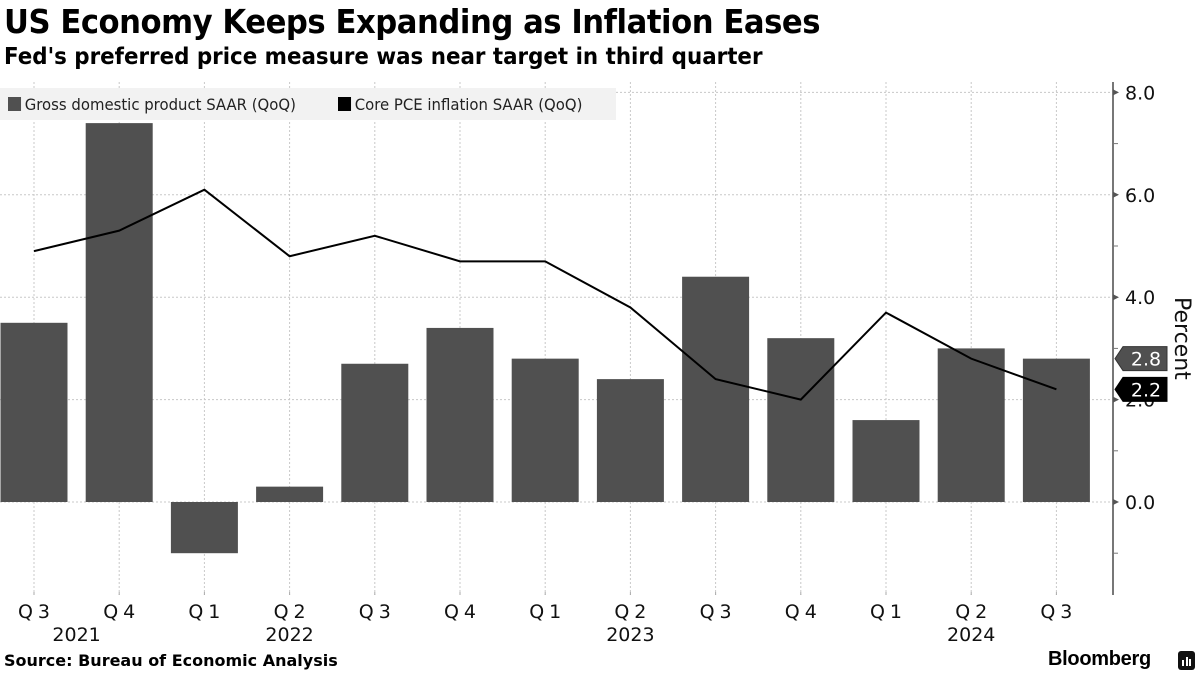 Image resolution: width=1200 pixels, height=675 pixels. I want to click on legend-swatch-core-pce, so click(344, 104).